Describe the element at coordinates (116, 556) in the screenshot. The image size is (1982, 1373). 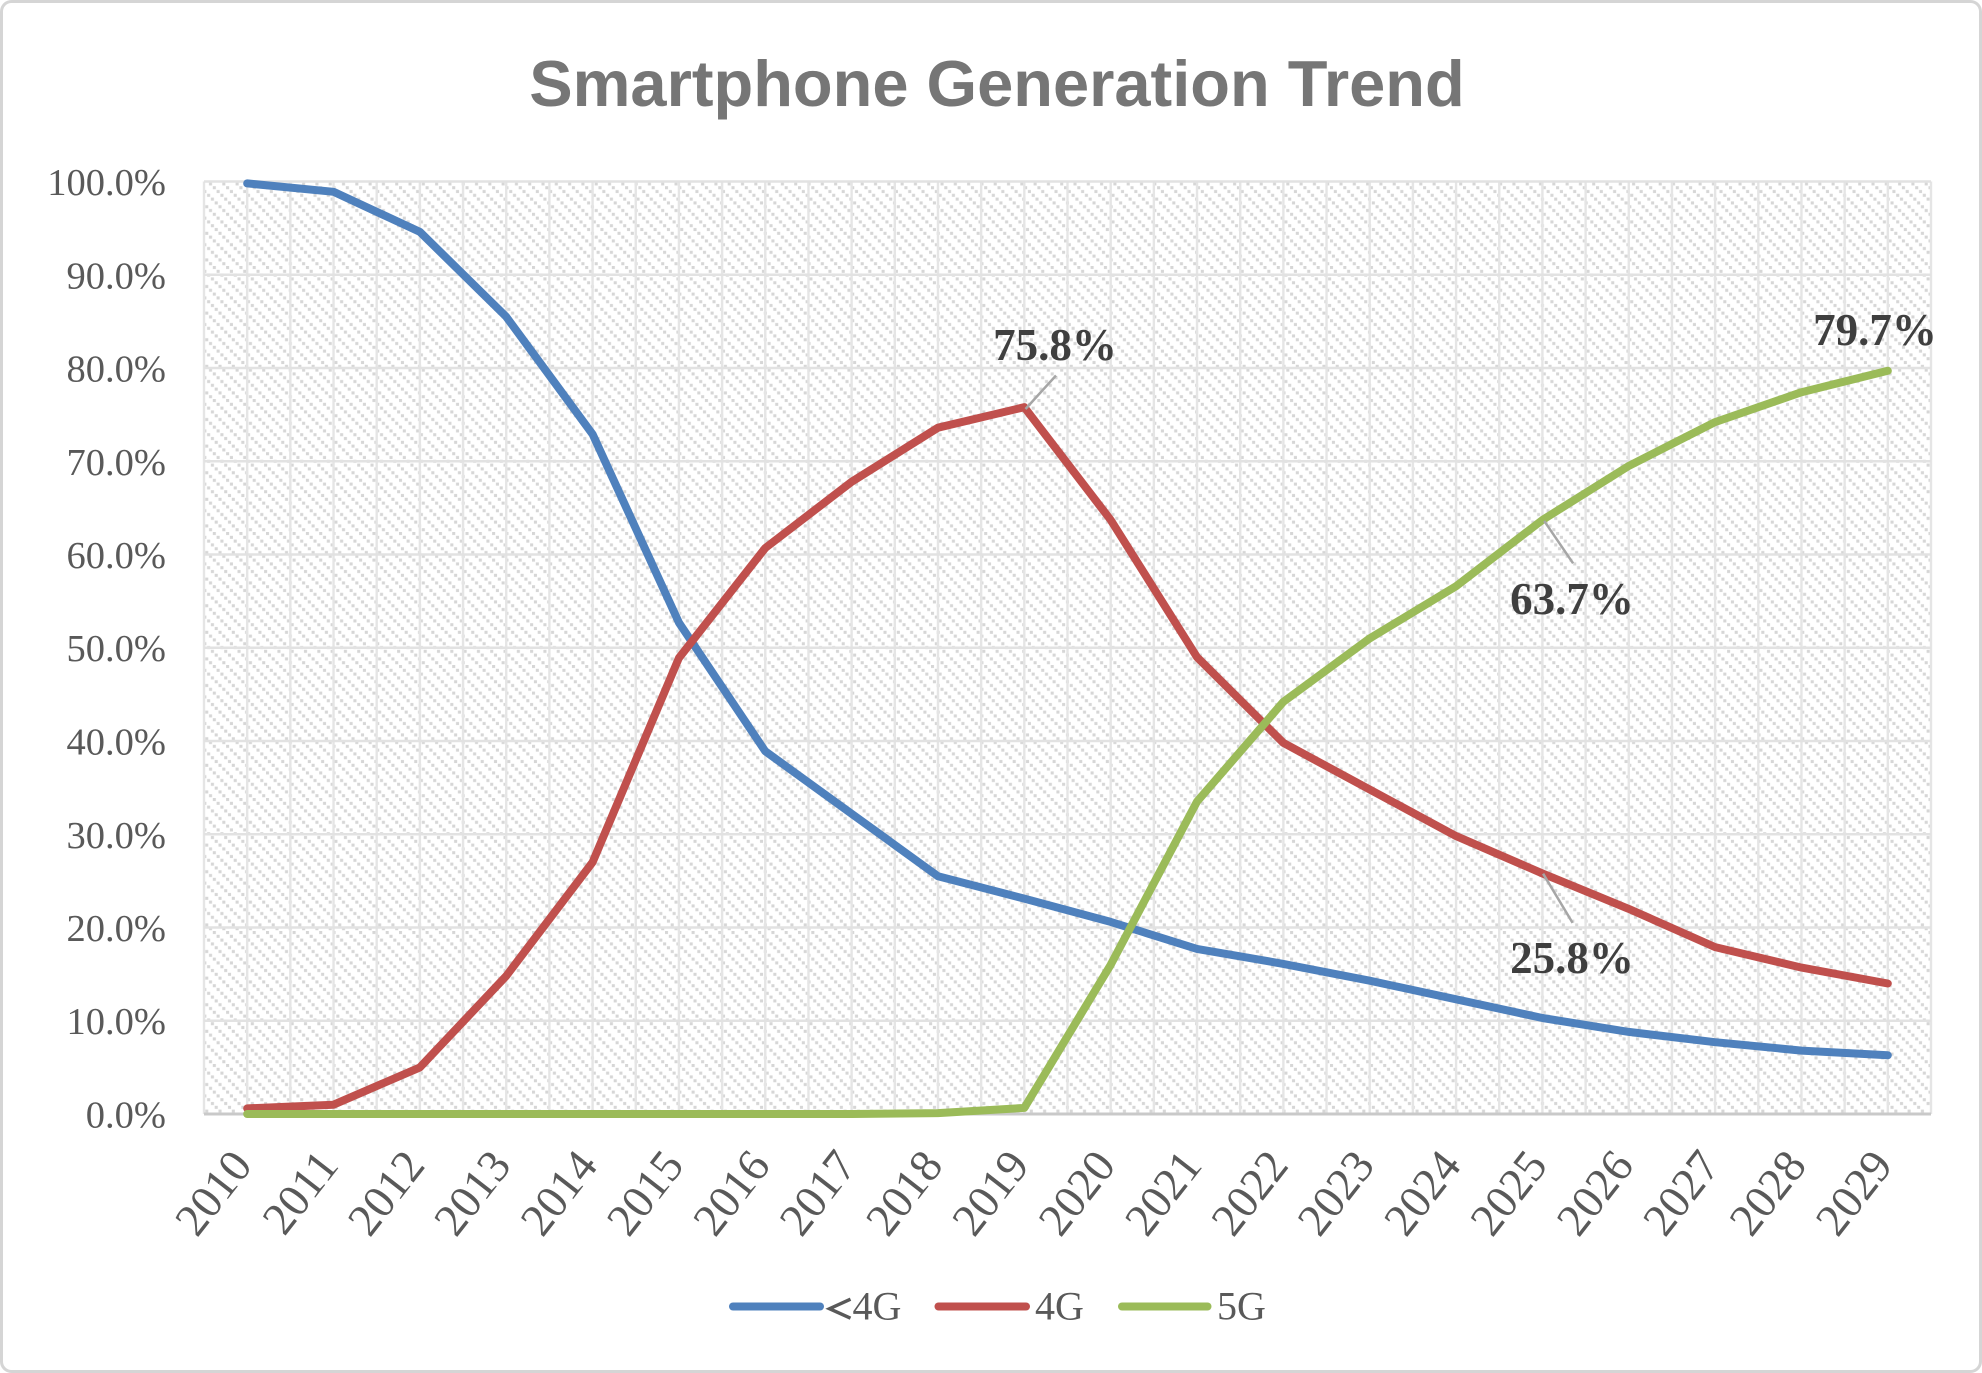
I see `svg-text: 60.0%` at that location.